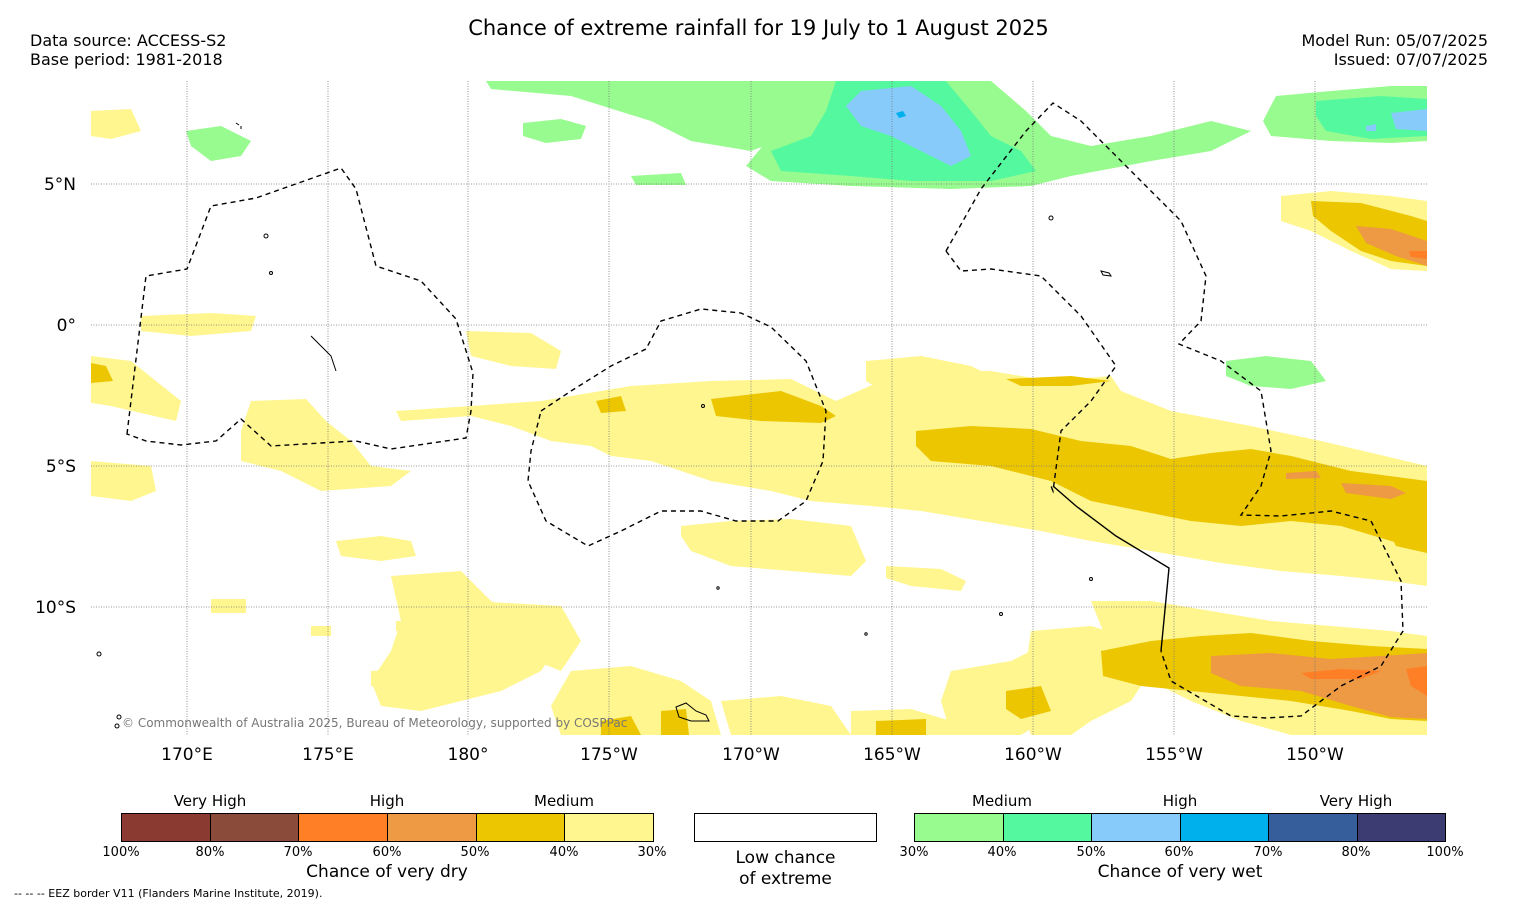  What do you see at coordinates (1111, 568) in the screenshot?
I see `boundary-line` at bounding box center [1111, 568].